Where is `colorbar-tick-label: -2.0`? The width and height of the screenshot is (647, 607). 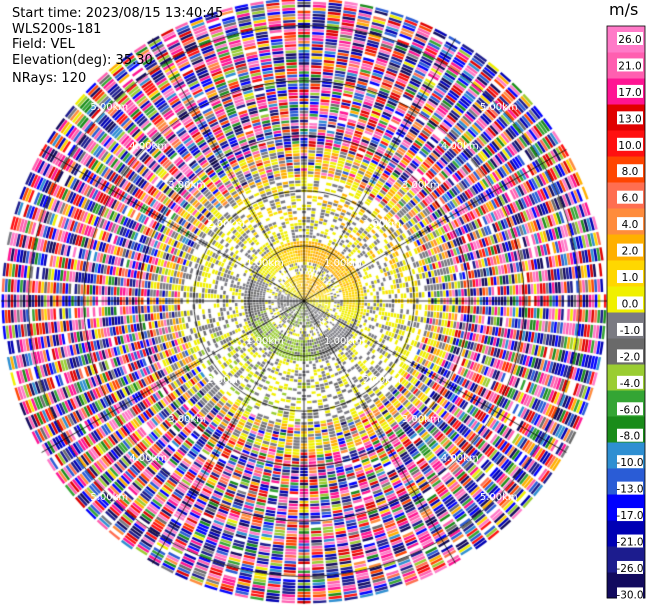 colorbar-tick-label: -2.0 is located at coordinates (630, 357).